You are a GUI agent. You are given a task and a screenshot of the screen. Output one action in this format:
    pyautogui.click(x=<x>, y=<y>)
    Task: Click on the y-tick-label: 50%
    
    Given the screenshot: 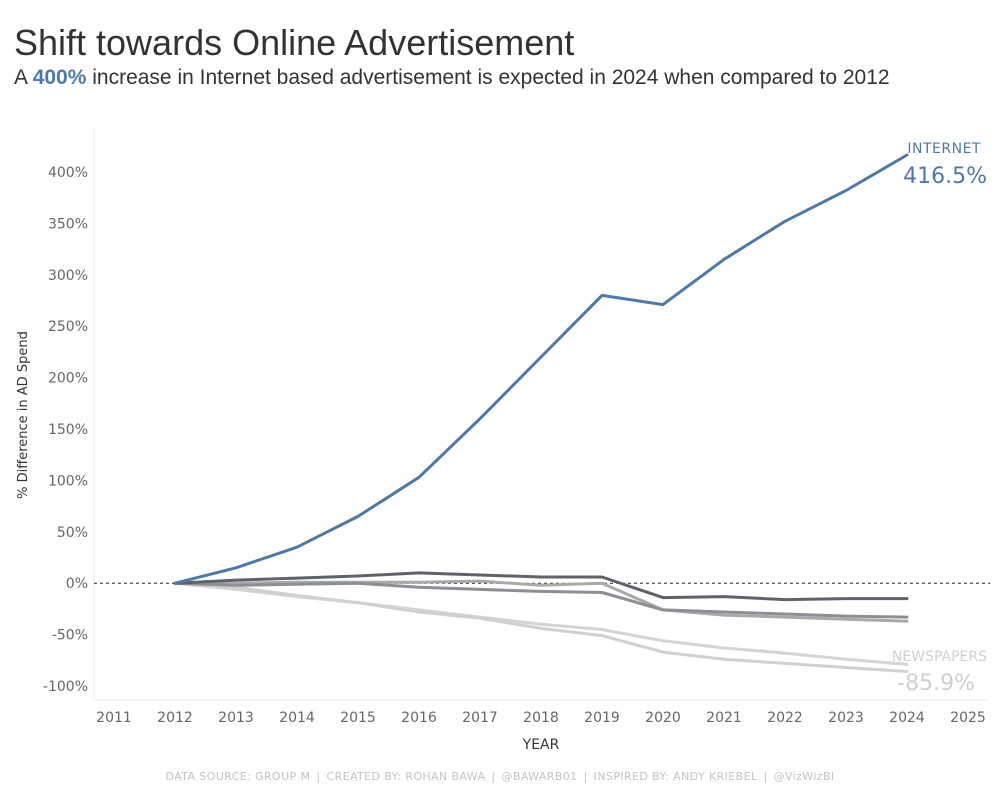 What is the action you would take?
    pyautogui.click(x=72, y=533)
    